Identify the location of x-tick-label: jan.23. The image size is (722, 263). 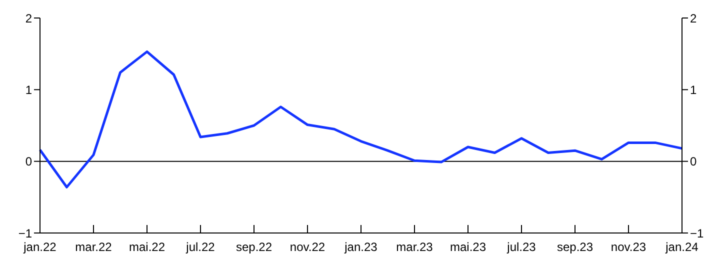
(361, 247).